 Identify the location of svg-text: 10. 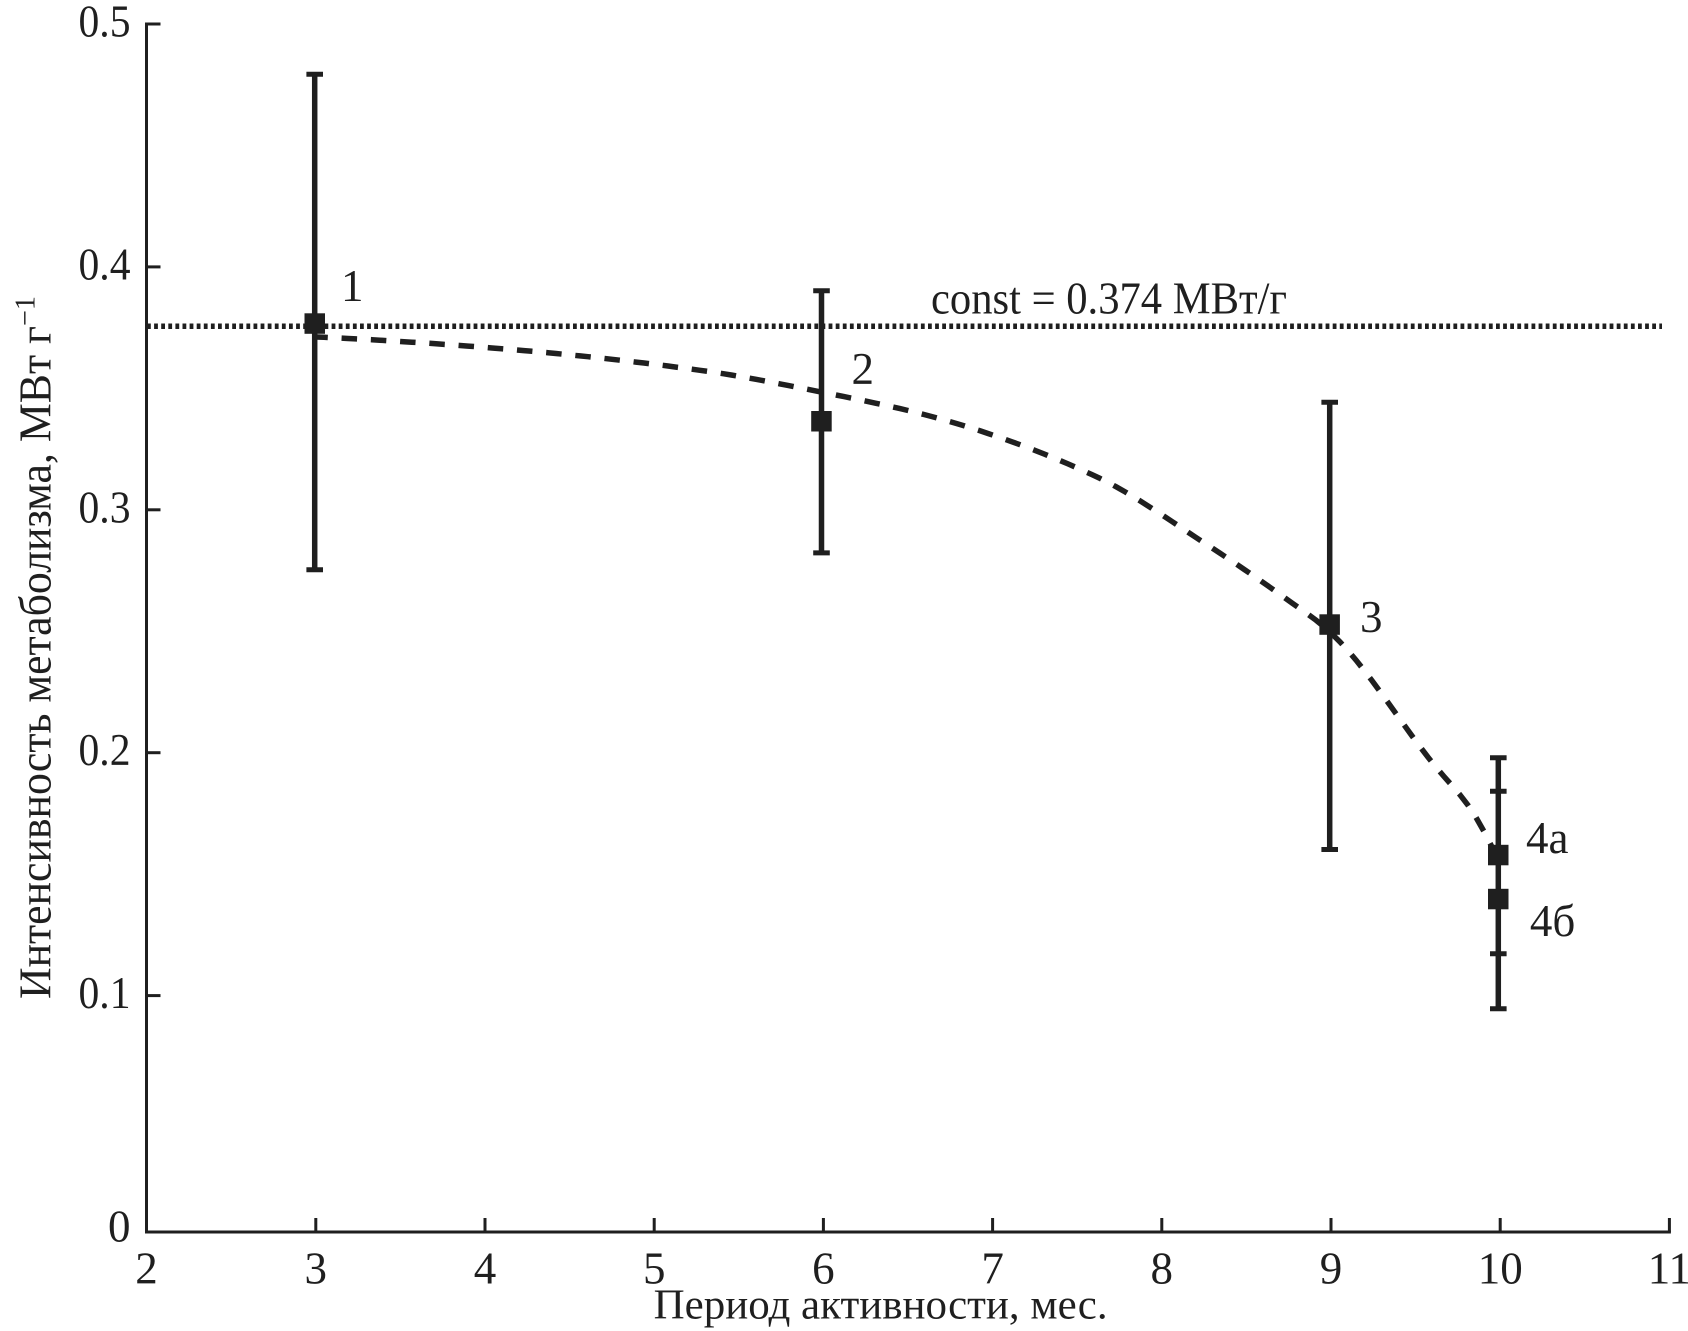
(1500, 1269).